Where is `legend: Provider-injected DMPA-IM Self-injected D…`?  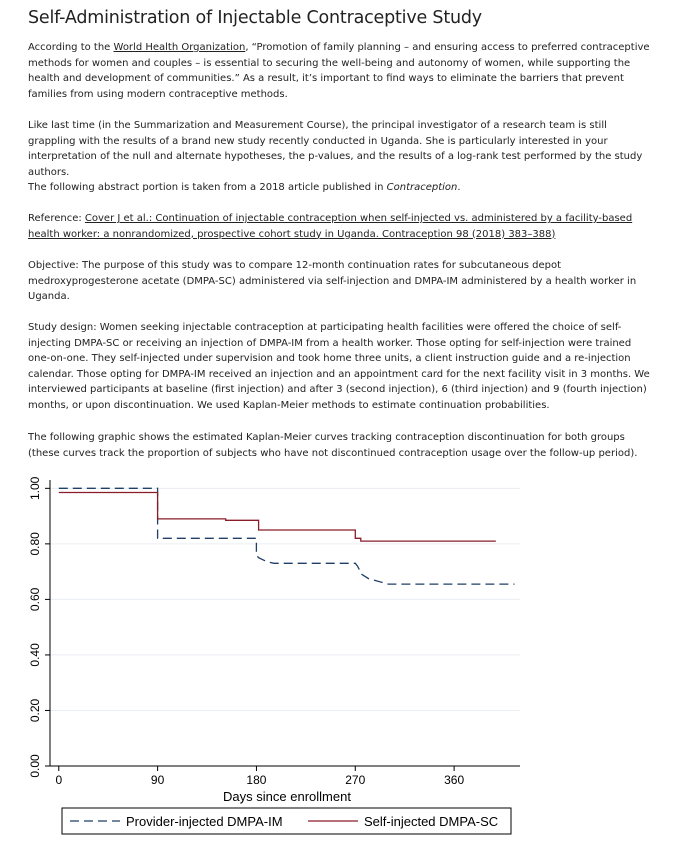 legend: Provider-injected DMPA-IM Self-injected D… is located at coordinates (286, 821).